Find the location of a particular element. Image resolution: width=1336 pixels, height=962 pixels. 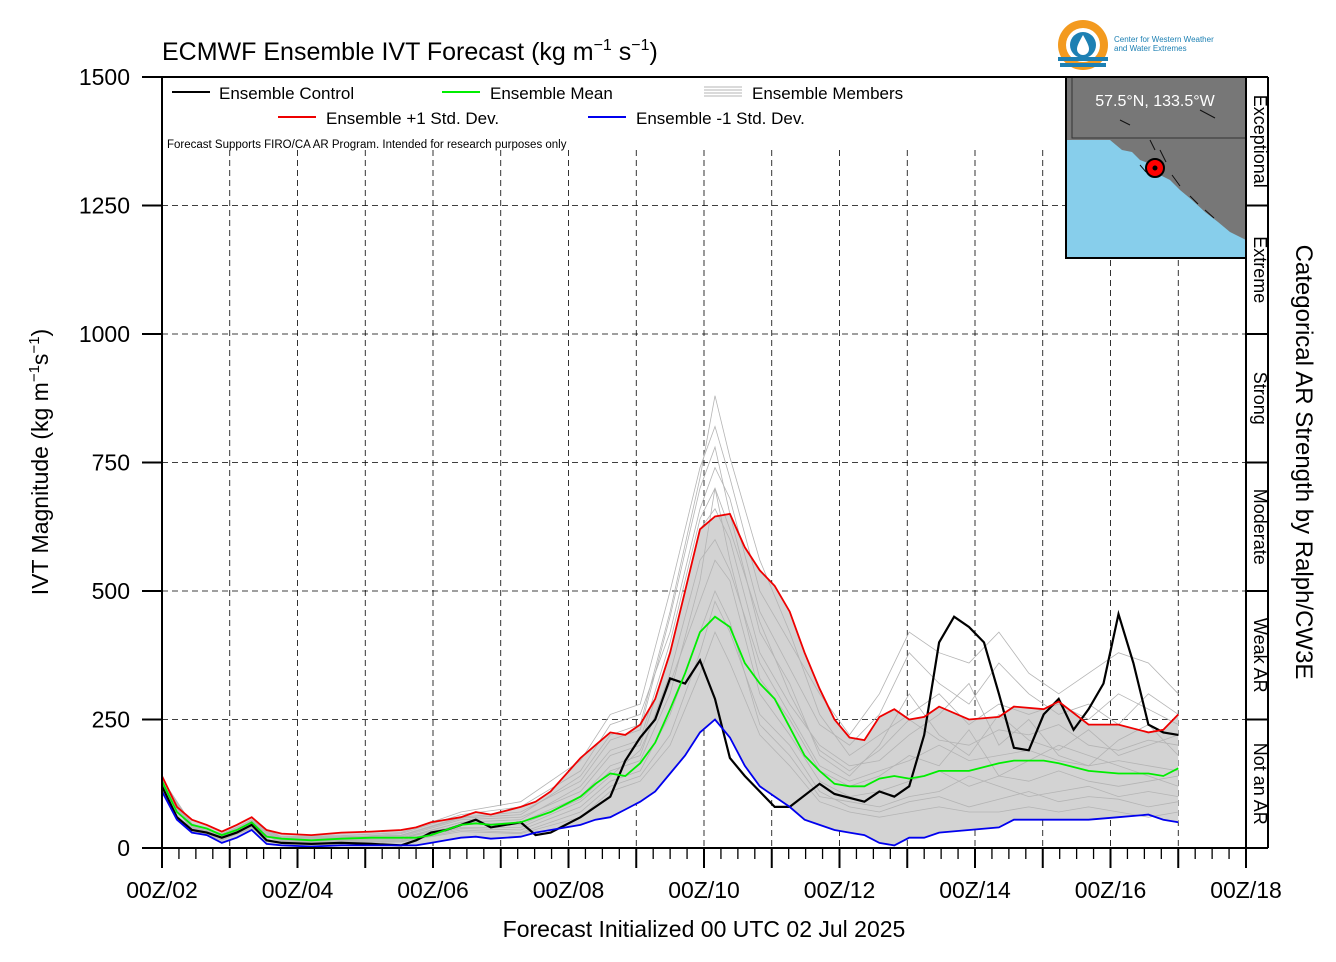

inset-borders is located at coordinates (1158, 108).